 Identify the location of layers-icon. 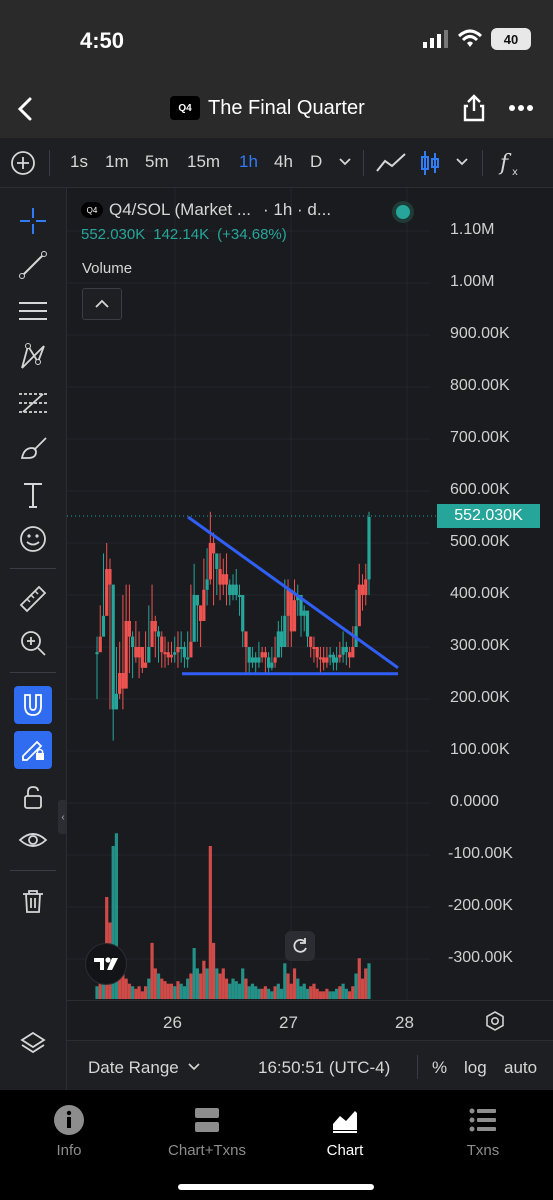
(33, 1042).